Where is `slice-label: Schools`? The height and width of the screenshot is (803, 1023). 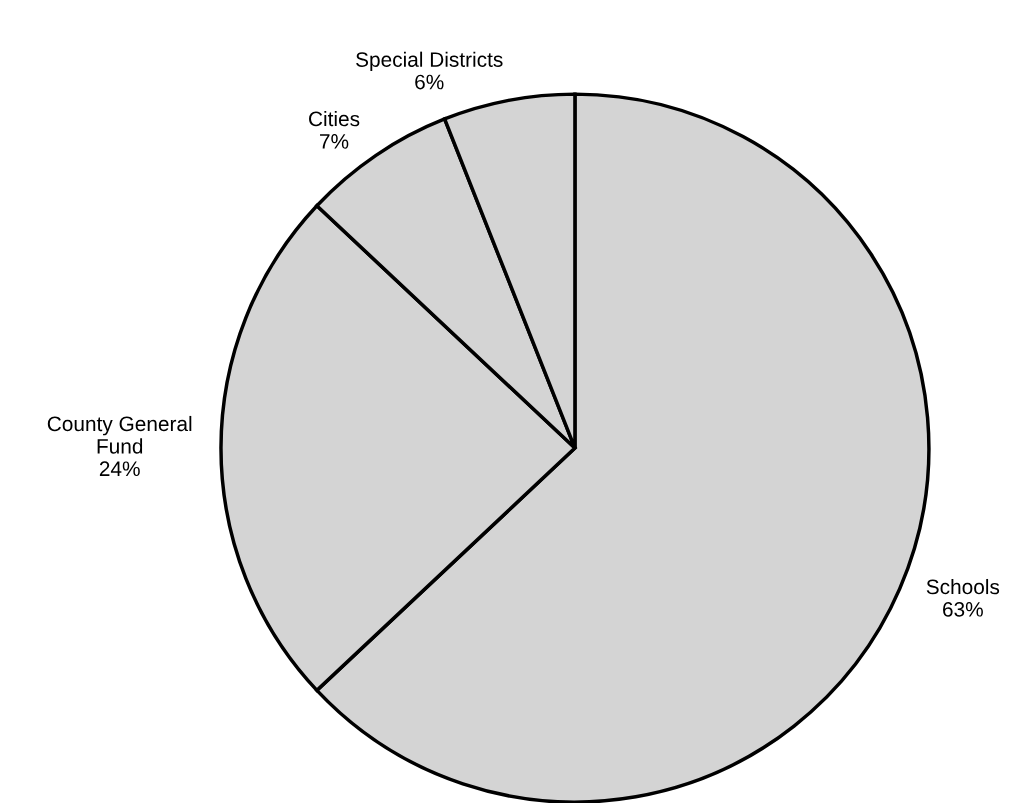 slice-label: Schools is located at coordinates (963, 586).